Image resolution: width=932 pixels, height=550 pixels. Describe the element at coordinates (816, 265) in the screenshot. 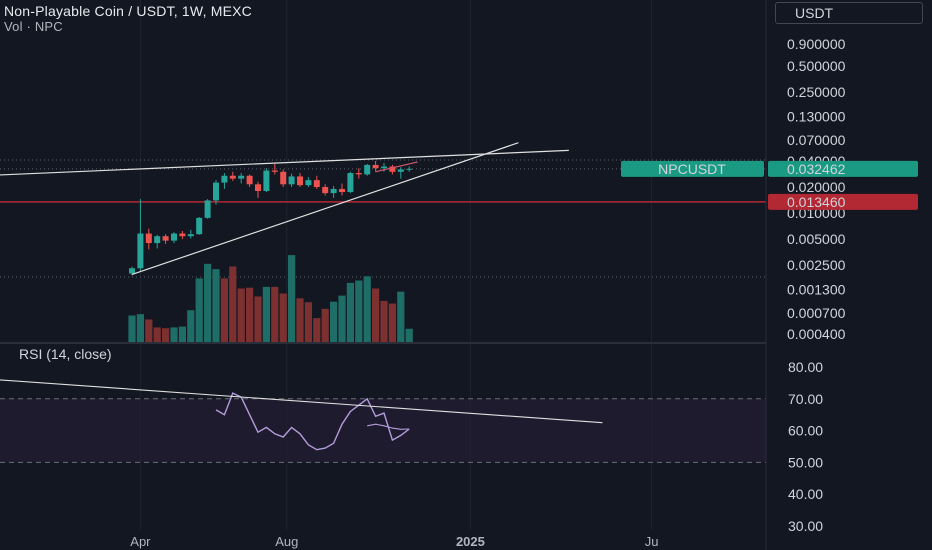

I see `price-tick-label: 0.002500` at that location.